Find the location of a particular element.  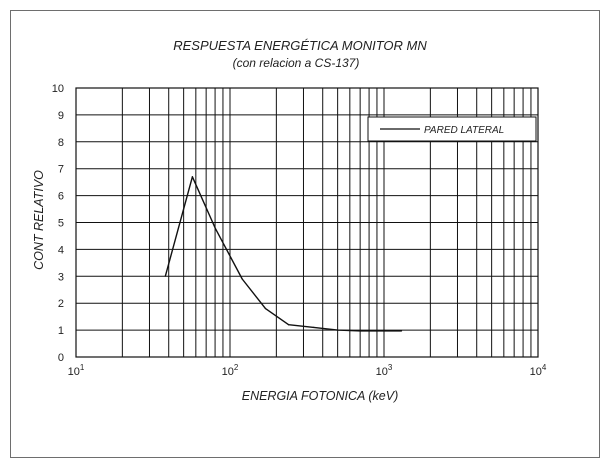

y-tick-label: 10 is located at coordinates (58, 89).